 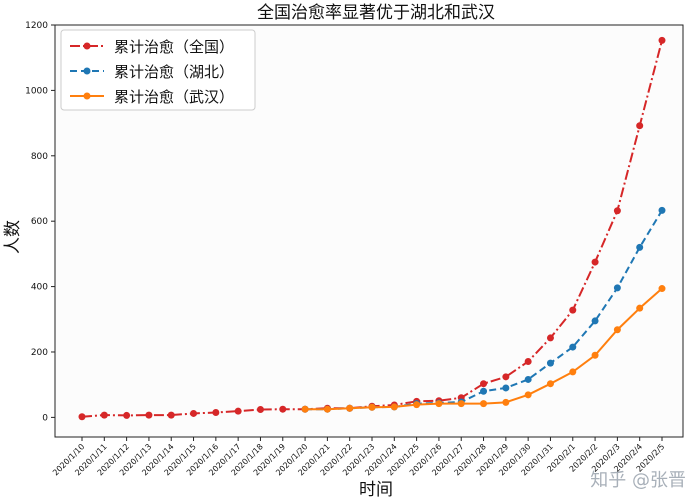 I want to click on y-axis: 0 200 400 600 800 1000 1200, so click(x=40, y=222).